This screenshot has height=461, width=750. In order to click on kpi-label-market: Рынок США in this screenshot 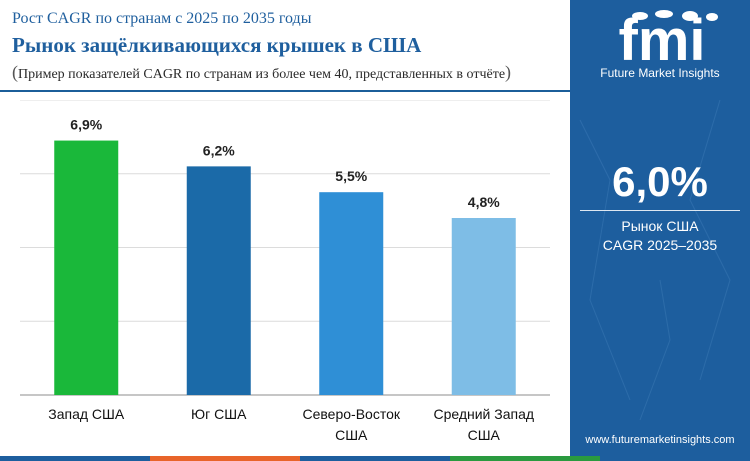, I will do `click(660, 226)`.